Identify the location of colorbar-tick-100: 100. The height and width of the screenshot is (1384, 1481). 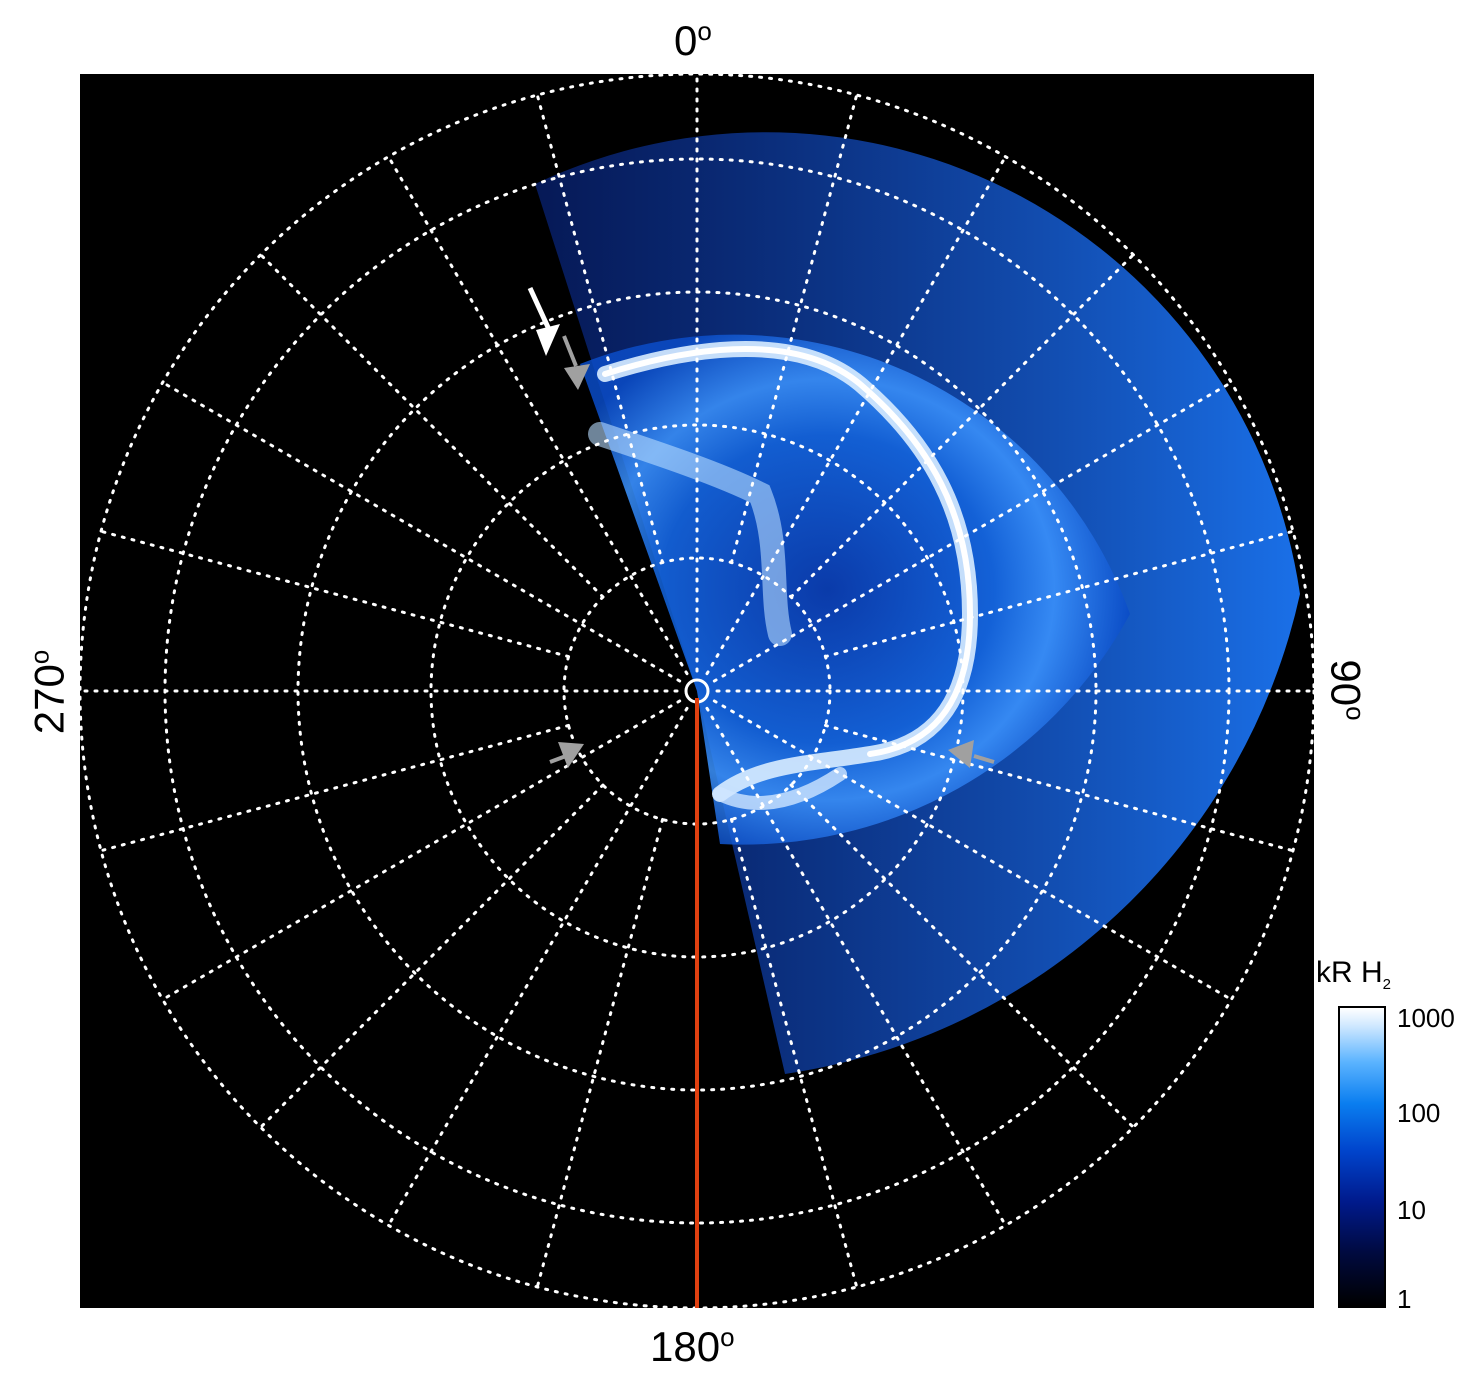
(1419, 1113).